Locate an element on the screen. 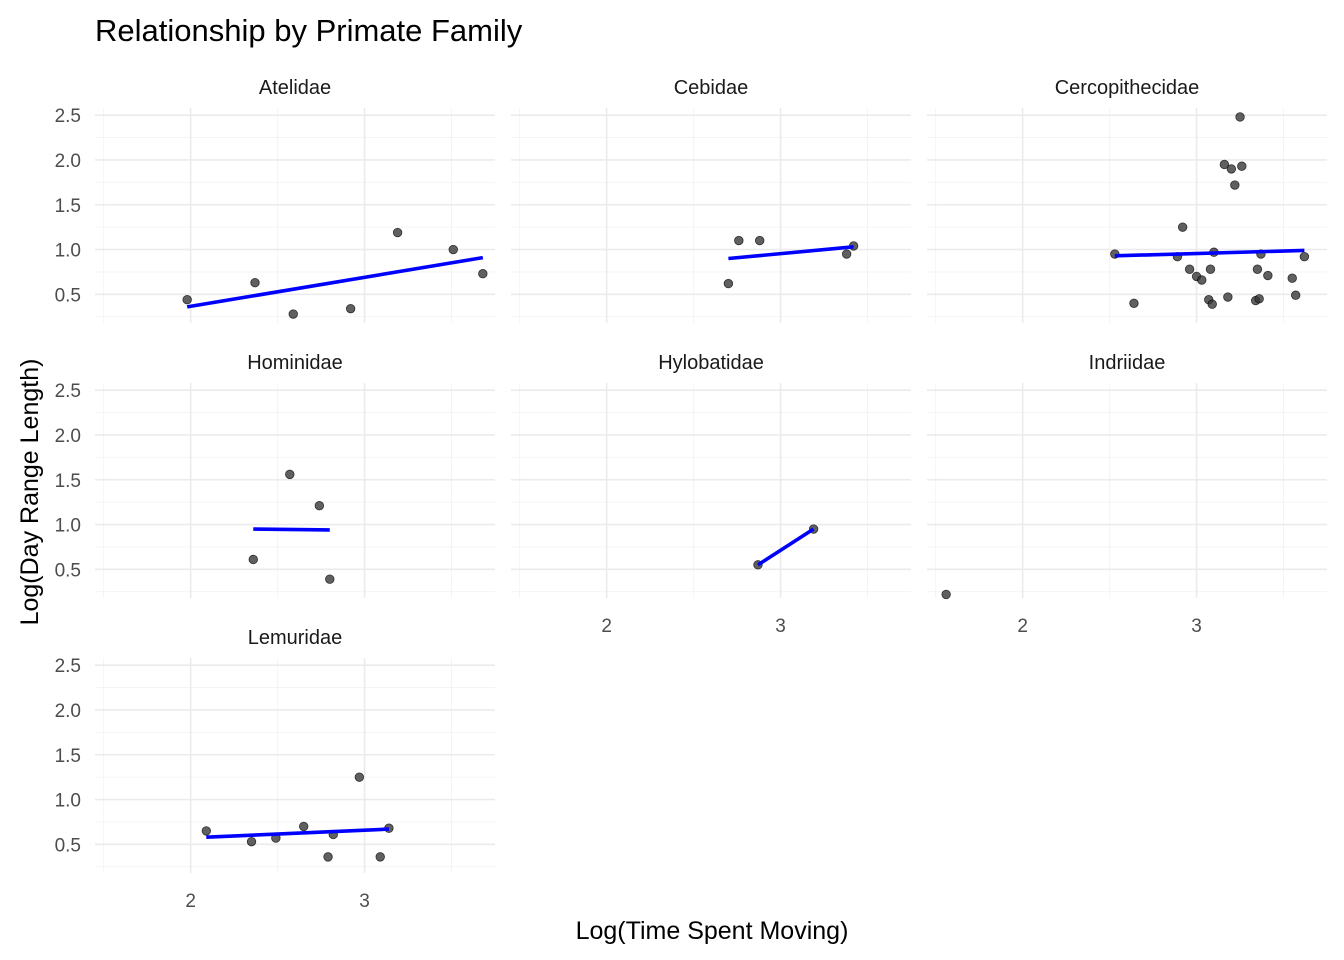 This screenshot has width=1344, height=960. panel-atelidae: Atelidae 0.5 1.0 1.5 2.0 2.5 is located at coordinates (275, 200).